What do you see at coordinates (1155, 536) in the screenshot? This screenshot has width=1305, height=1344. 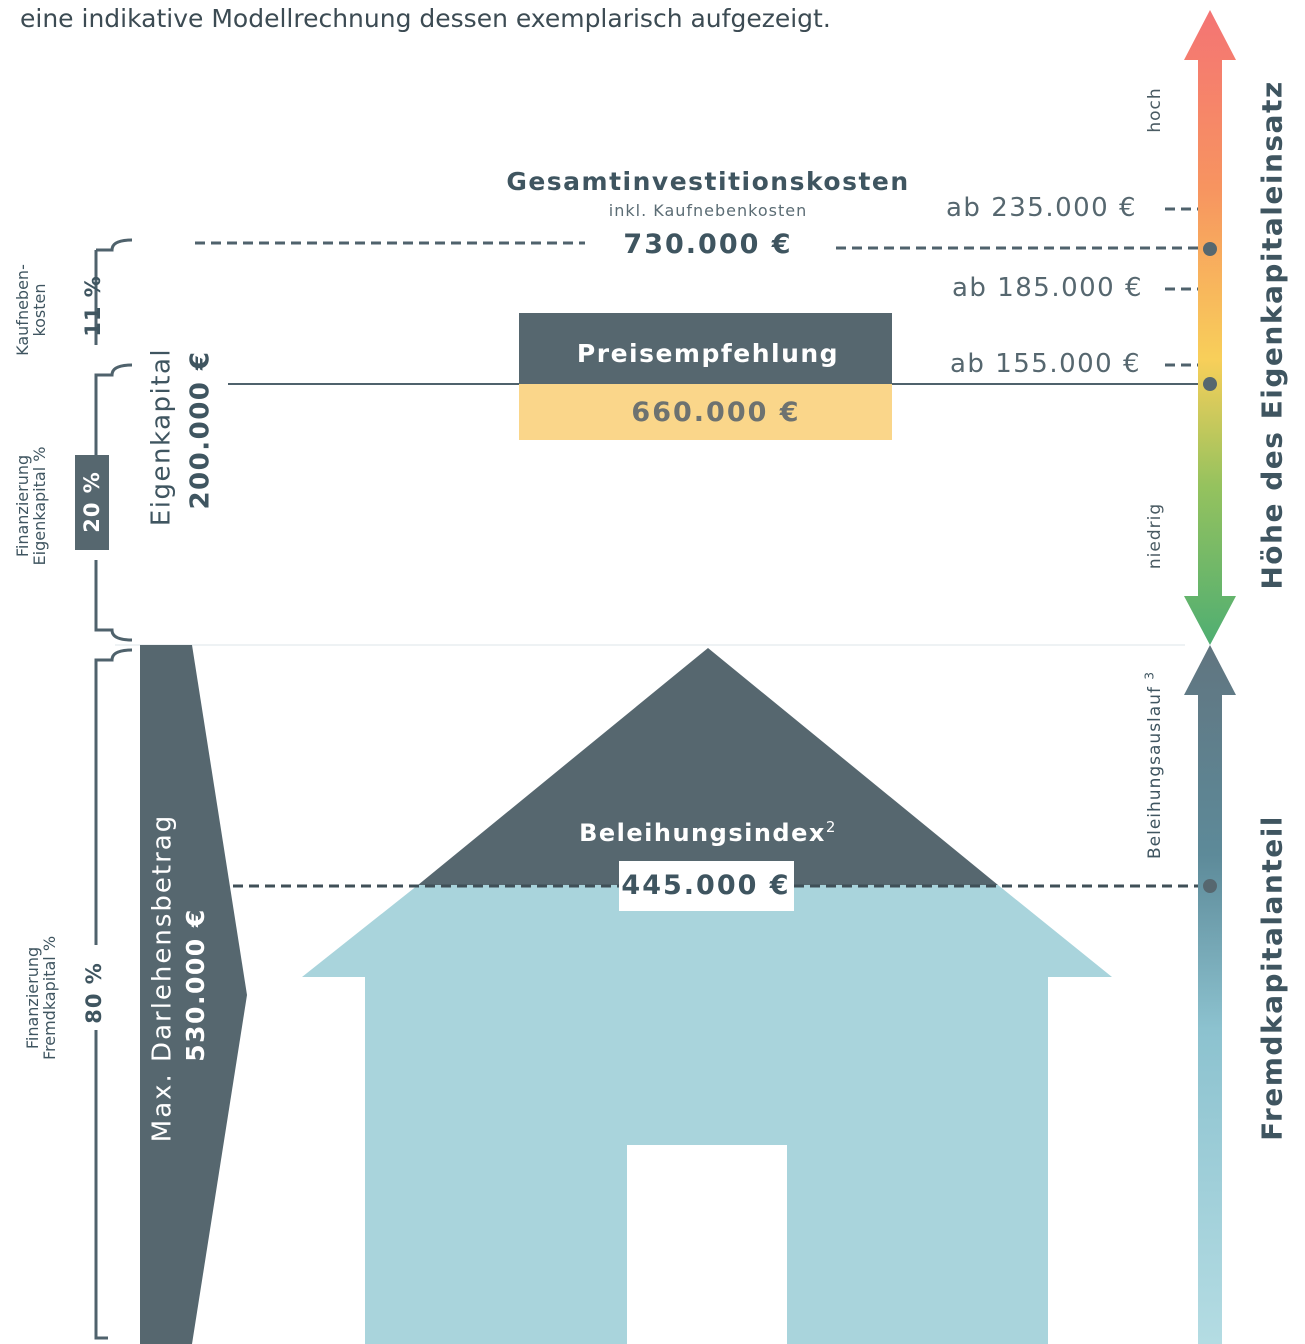 I see `scale-low: niedrig` at bounding box center [1155, 536].